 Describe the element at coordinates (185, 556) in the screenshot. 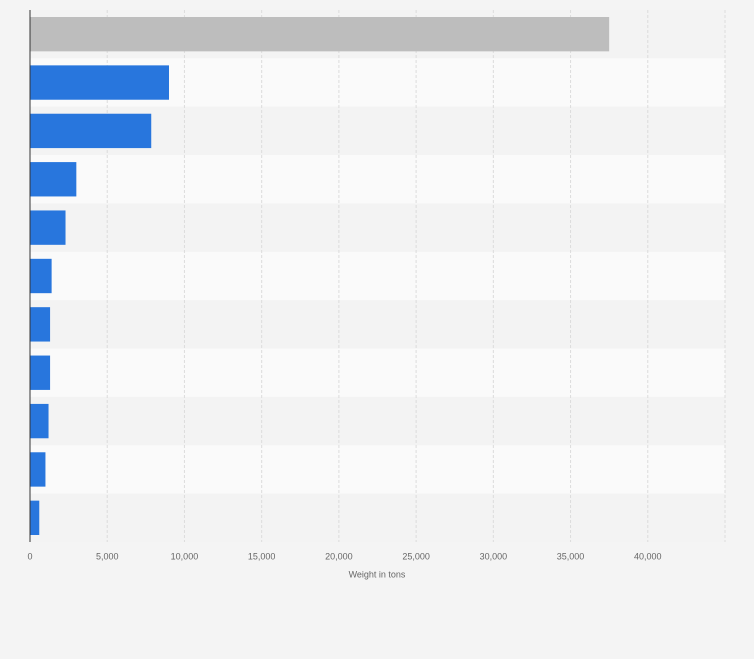

I see `x-tick-label: 10,000` at that location.